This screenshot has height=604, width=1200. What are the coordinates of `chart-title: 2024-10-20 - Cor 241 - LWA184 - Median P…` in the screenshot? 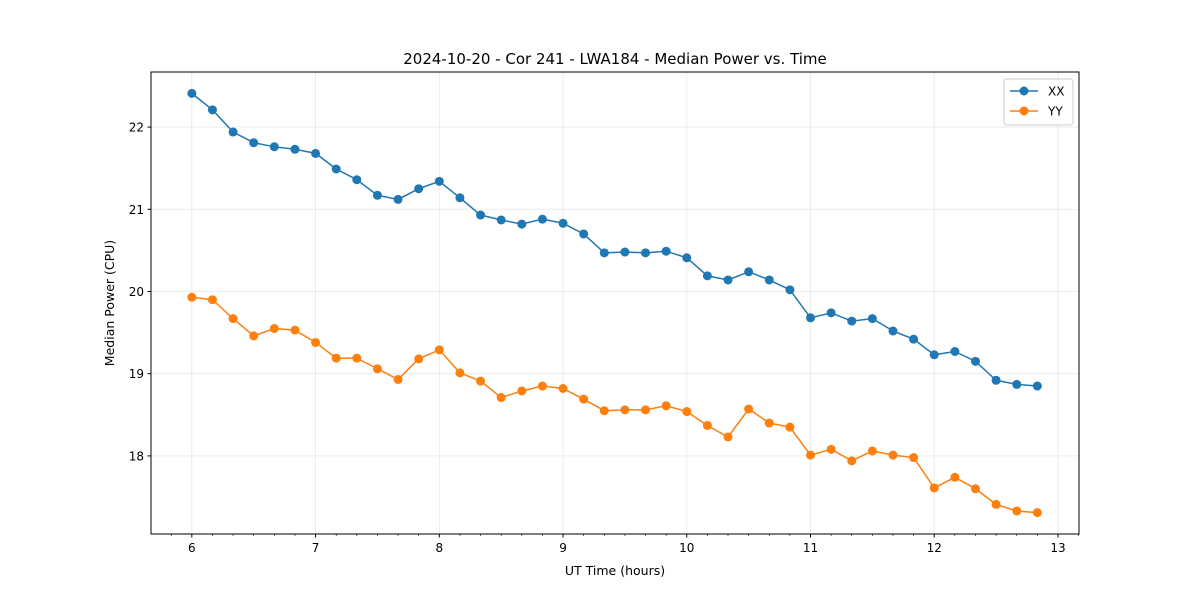 It's located at (615, 59).